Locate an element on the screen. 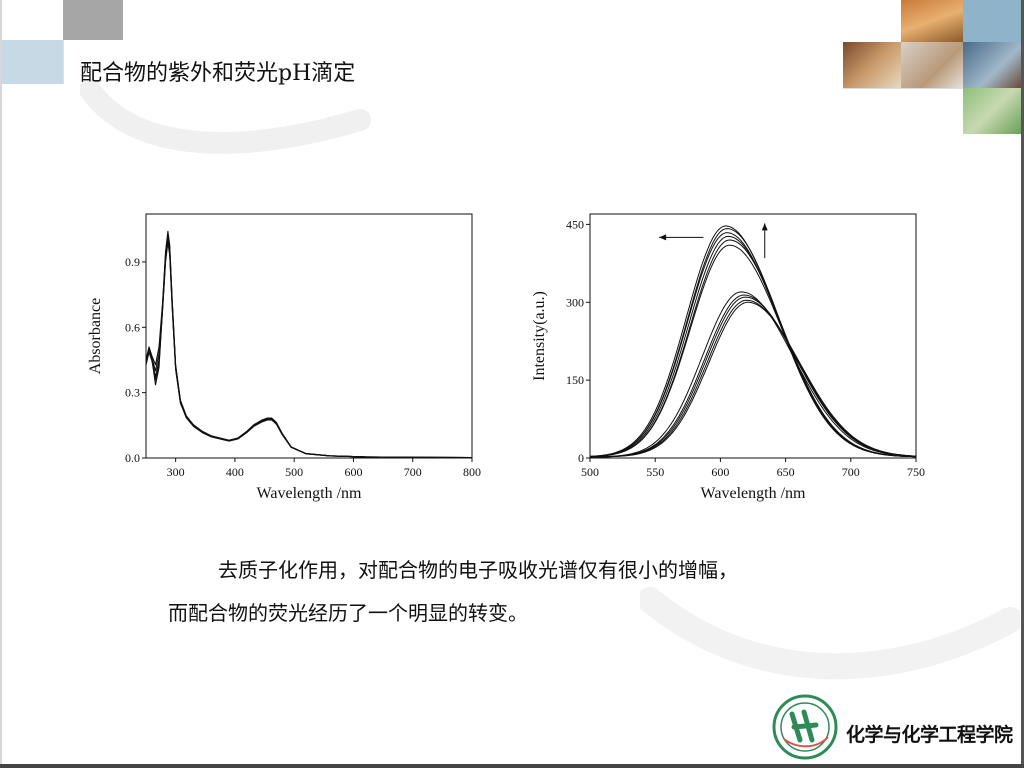  school-logo-icon is located at coordinates (805, 727).